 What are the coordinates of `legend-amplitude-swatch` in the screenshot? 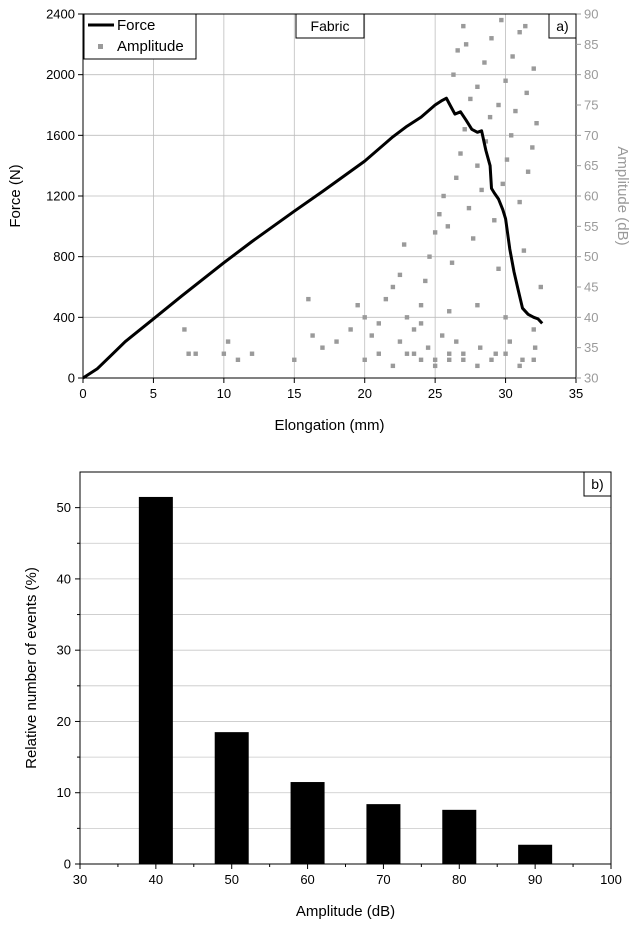 It's located at (100, 46).